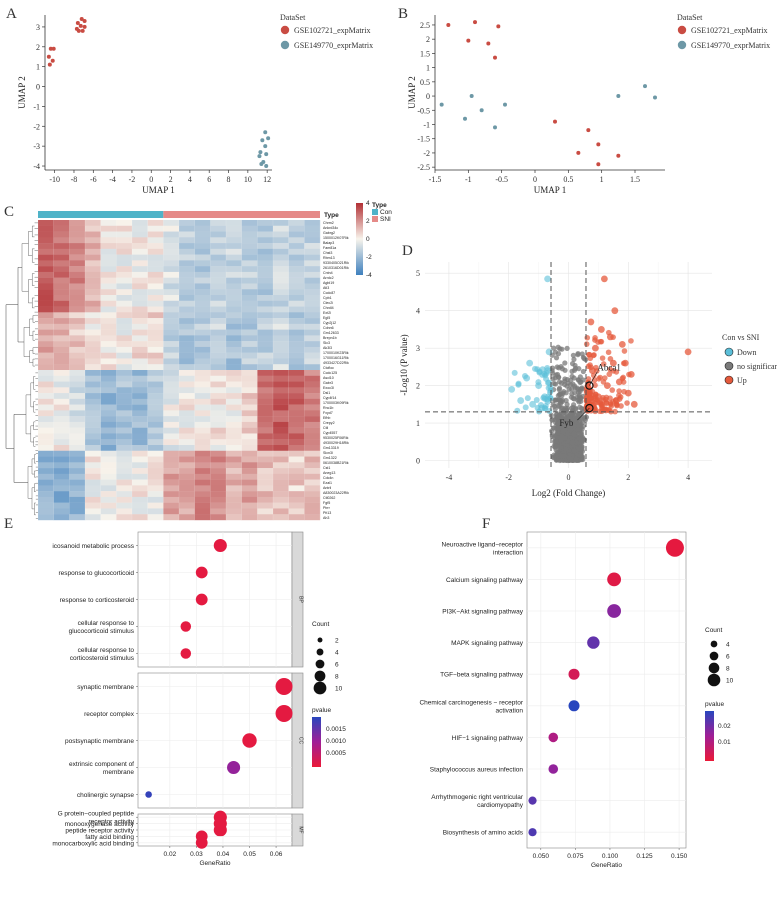  Describe the element at coordinates (327, 508) in the screenshot. I see `gene-label: Pirrr` at that location.